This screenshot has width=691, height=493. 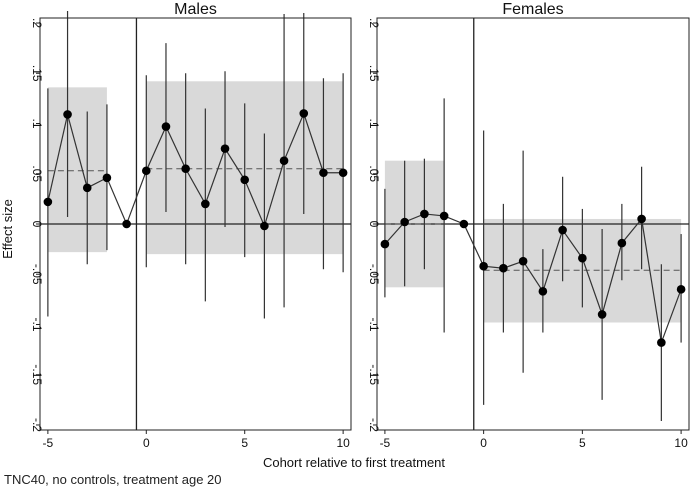 What do you see at coordinates (77, 170) in the screenshot?
I see `pre-period-band` at bounding box center [77, 170].